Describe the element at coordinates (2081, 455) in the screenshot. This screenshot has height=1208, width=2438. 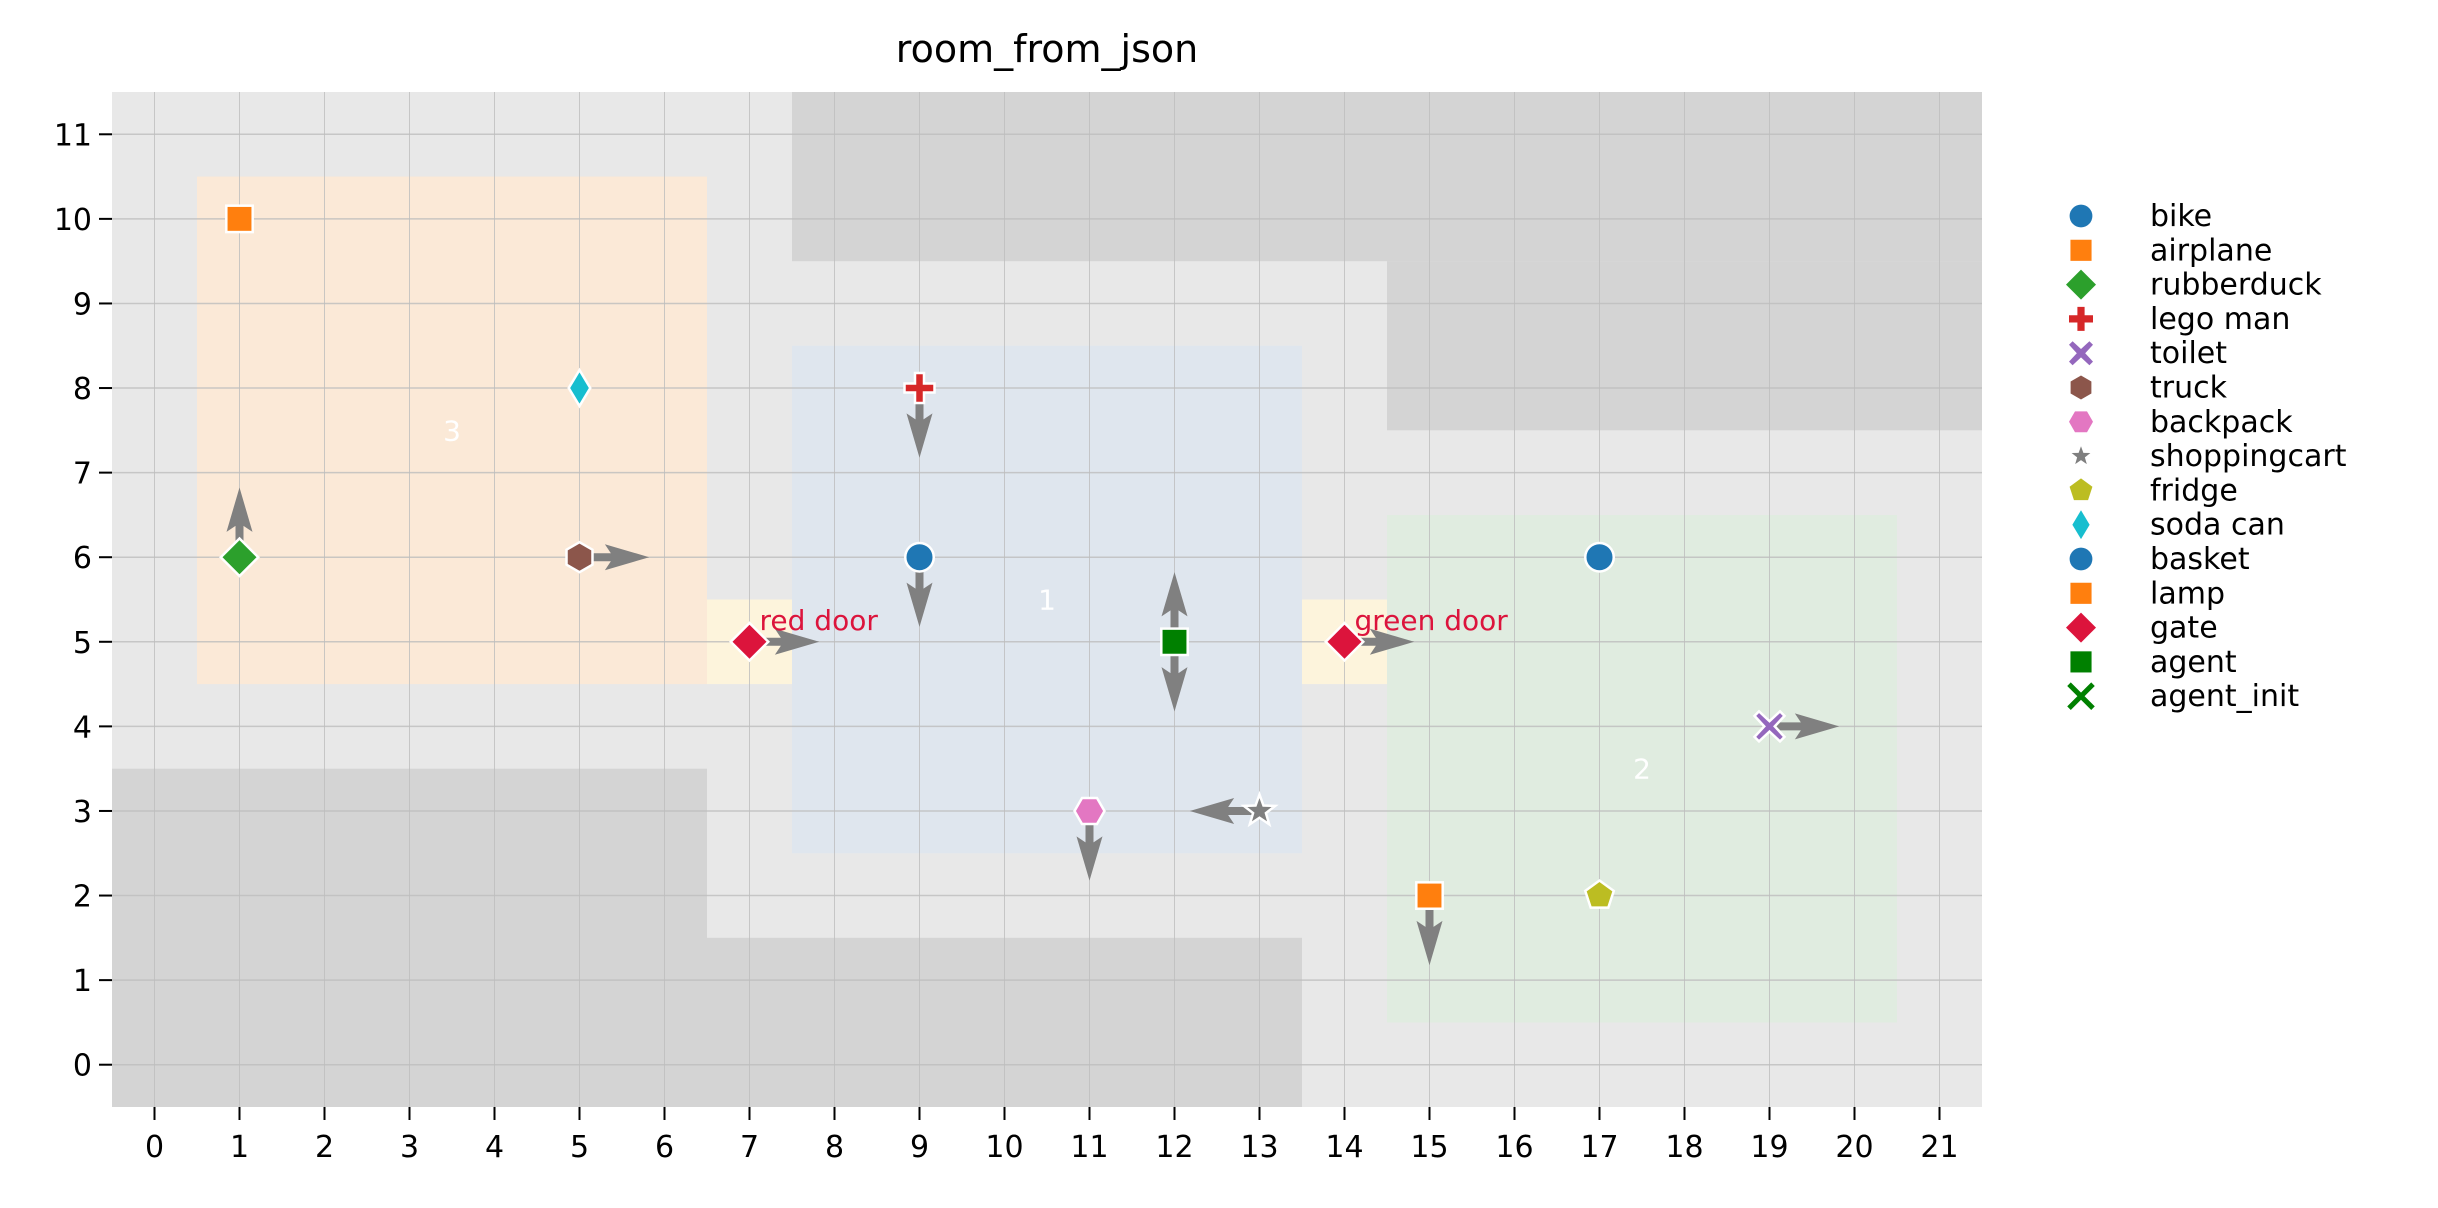
I see `legend-marker-shoppingcart` at that location.